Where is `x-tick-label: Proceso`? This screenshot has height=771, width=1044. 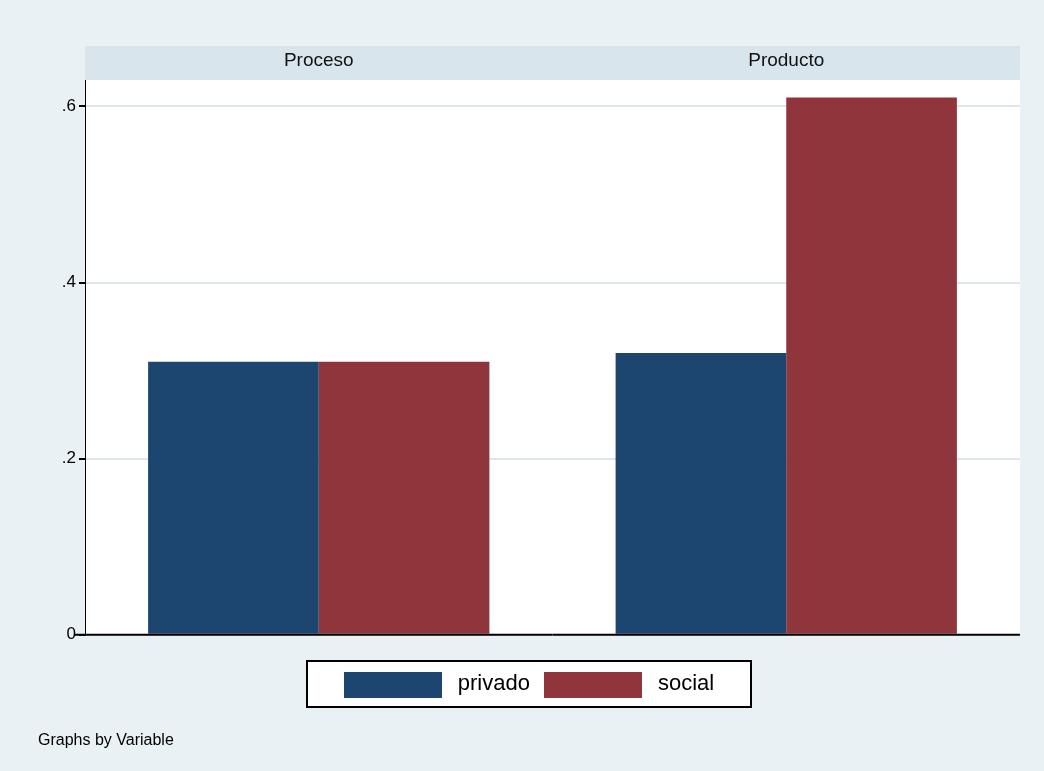
x-tick-label: Proceso is located at coordinates (318, 59).